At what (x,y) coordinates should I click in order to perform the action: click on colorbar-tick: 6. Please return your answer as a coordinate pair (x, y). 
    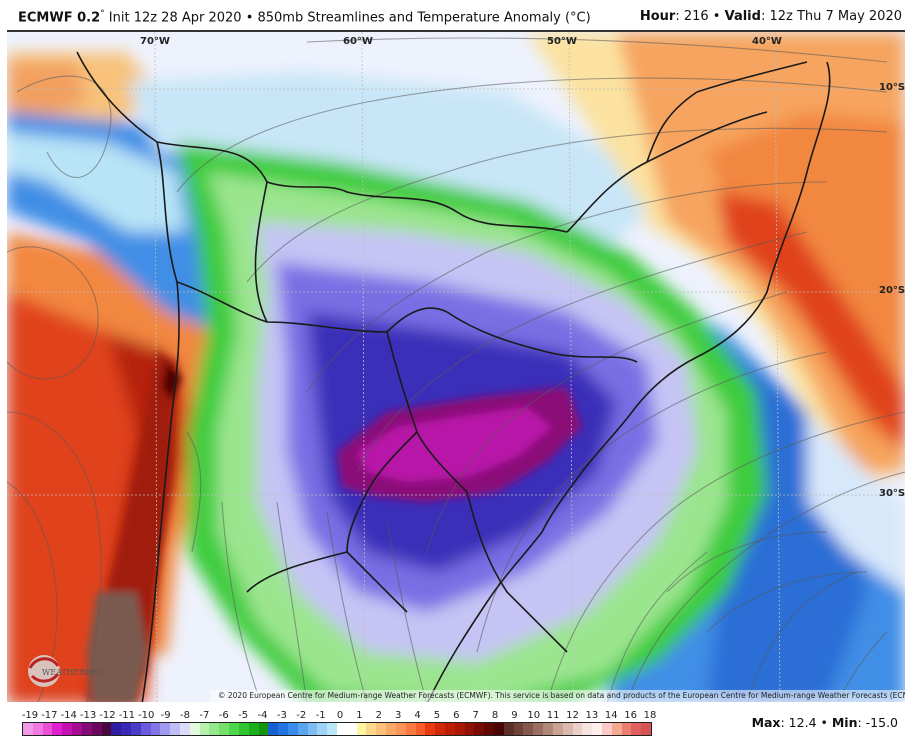
    Looking at the image, I should click on (456, 715).